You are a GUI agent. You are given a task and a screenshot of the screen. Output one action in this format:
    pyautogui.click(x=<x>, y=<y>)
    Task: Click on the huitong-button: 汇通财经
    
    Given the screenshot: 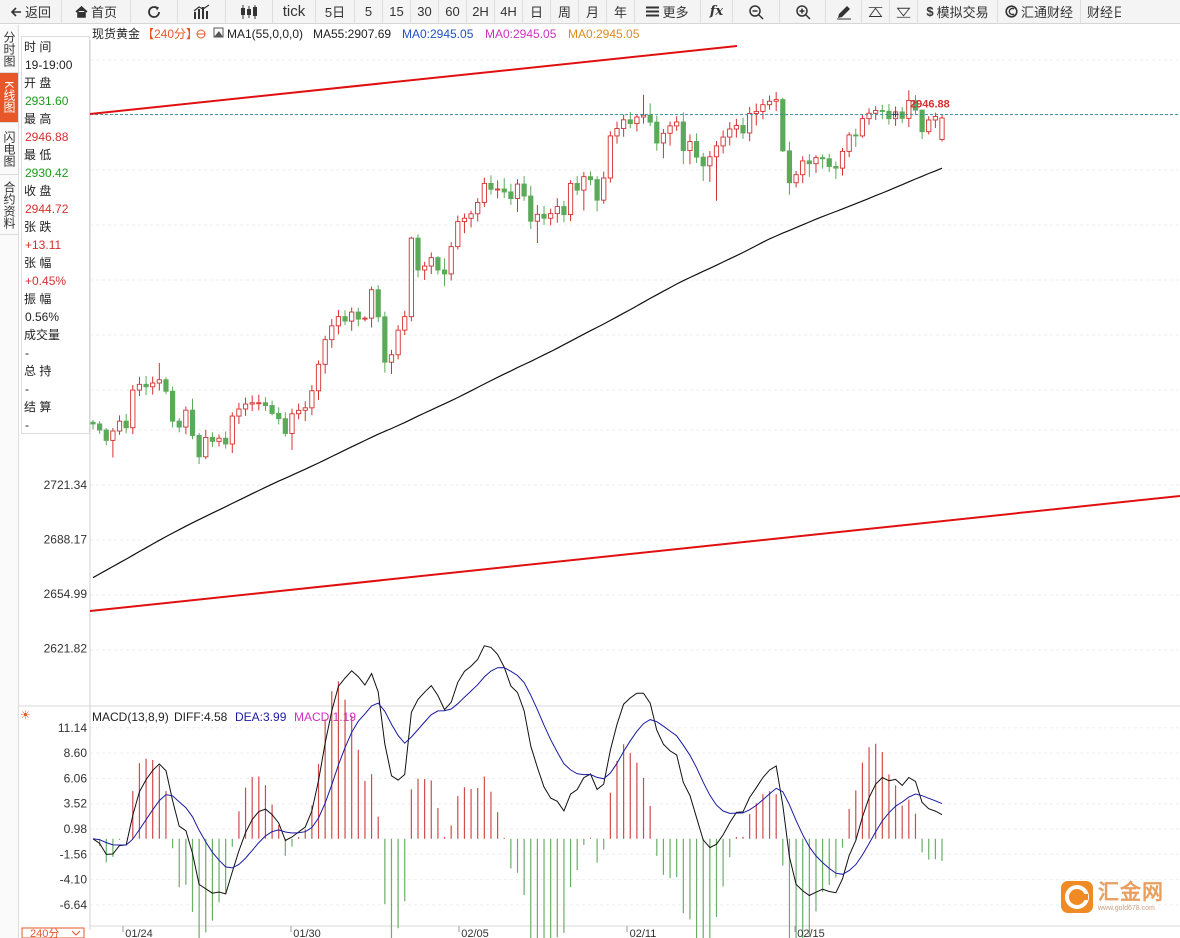 What is the action you would take?
    pyautogui.click(x=1039, y=11)
    